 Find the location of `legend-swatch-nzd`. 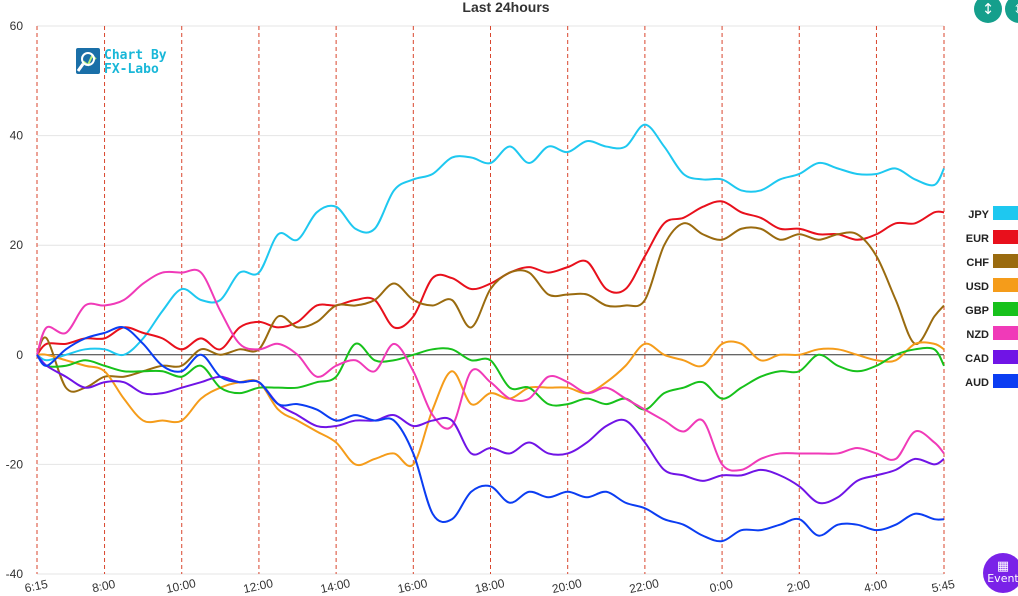

legend-swatch-nzd is located at coordinates (1005, 333).